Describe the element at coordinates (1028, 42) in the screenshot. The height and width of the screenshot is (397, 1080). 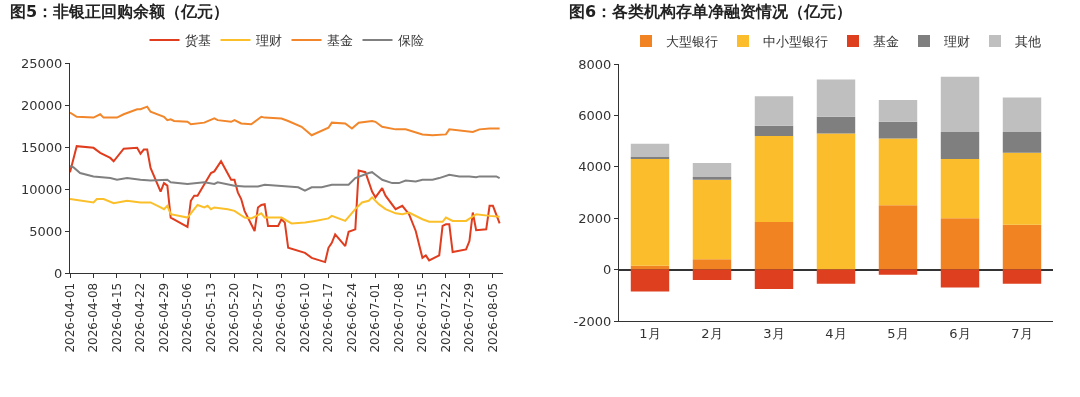
I see `legend-label: 其他` at that location.